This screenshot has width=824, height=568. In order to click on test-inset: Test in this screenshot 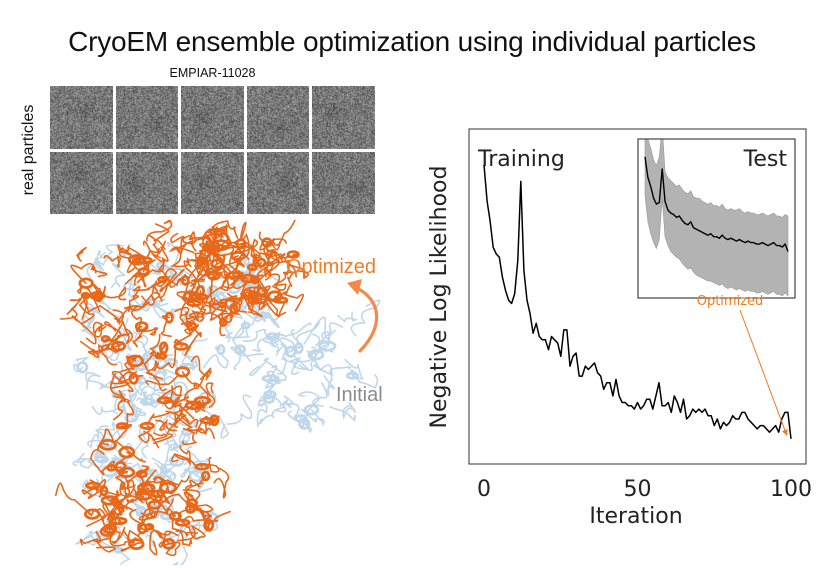, I will do `click(716, 218)`.